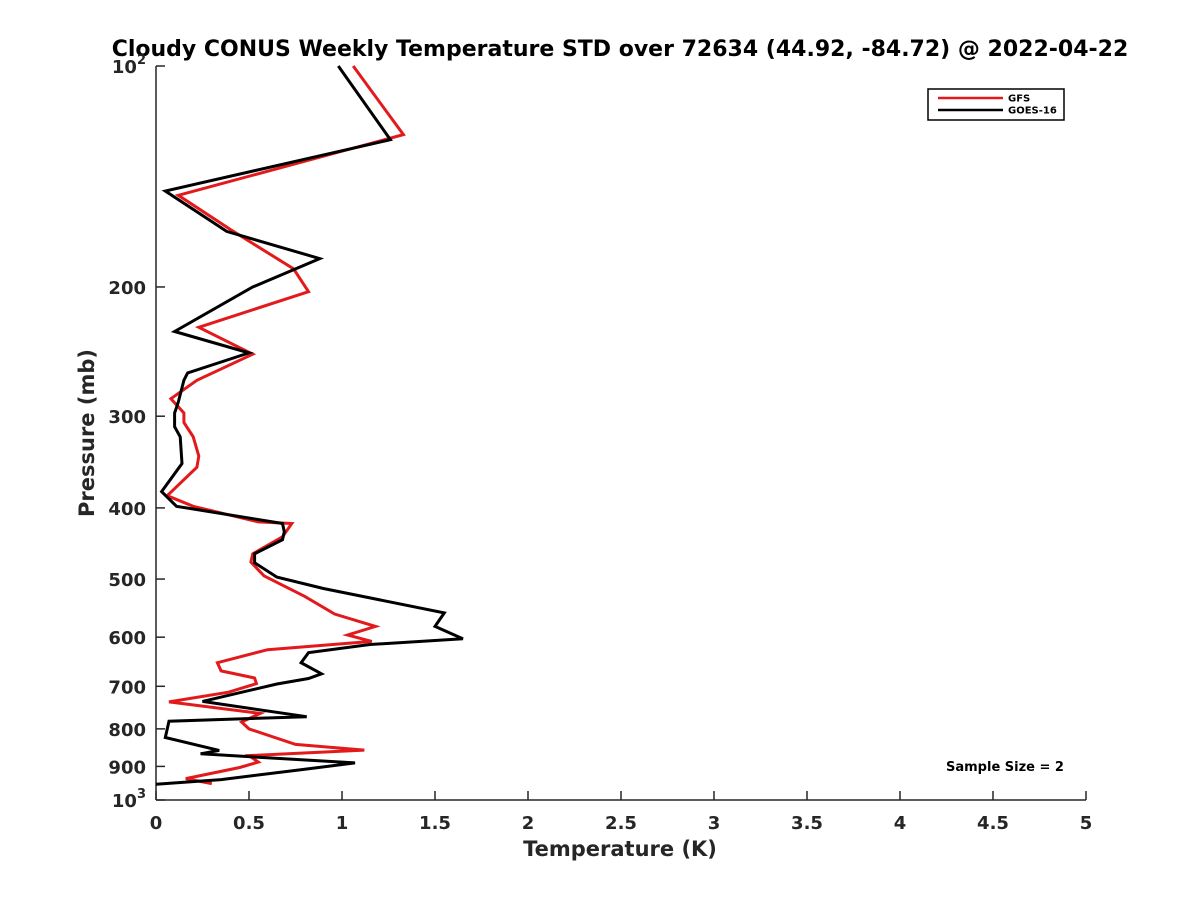 This screenshot has width=1200, height=900. What do you see at coordinates (900, 823) in the screenshot?
I see `x-tick-label: 4` at bounding box center [900, 823].